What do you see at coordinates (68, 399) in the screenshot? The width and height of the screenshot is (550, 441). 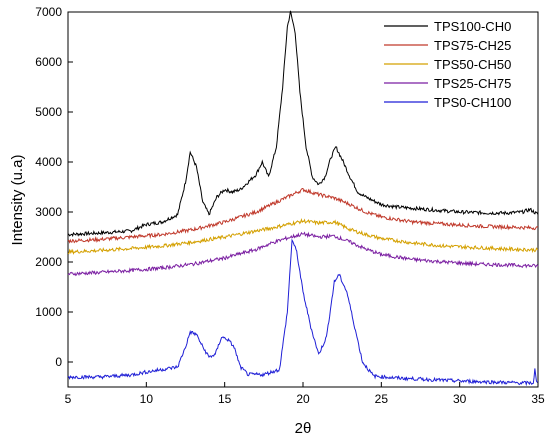 I see `x-tick-label: 5` at bounding box center [68, 399].